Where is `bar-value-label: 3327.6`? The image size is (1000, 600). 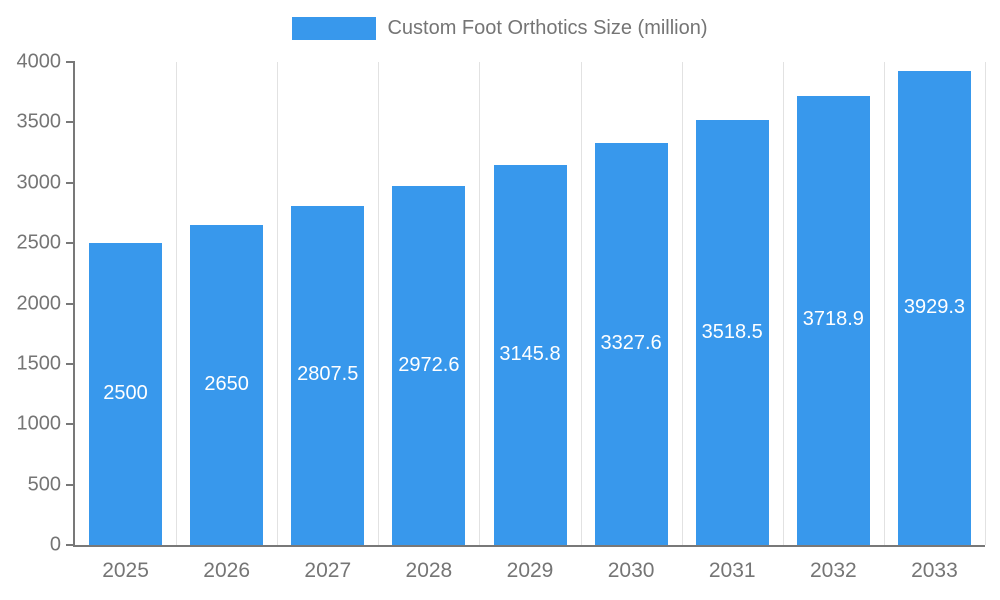
bar-value-label: 3327.6 is located at coordinates (631, 343).